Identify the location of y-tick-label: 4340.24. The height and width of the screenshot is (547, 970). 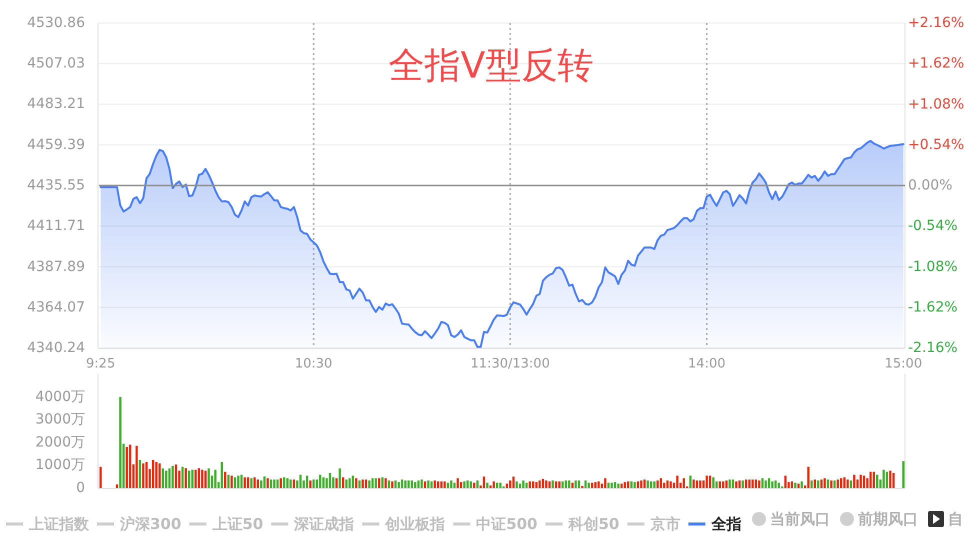
(56, 348).